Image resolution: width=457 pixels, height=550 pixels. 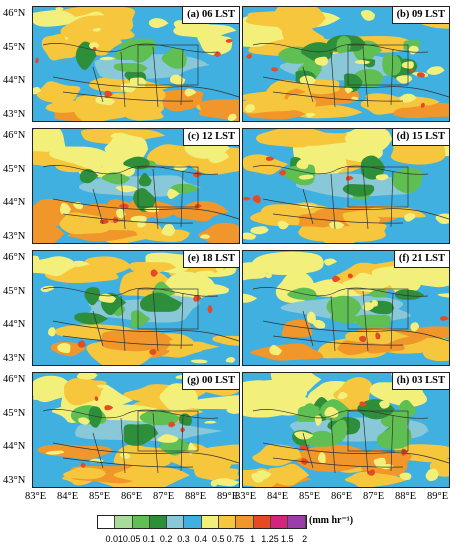 I want to click on panel-label: (h) 03 LST, so click(x=420, y=381).